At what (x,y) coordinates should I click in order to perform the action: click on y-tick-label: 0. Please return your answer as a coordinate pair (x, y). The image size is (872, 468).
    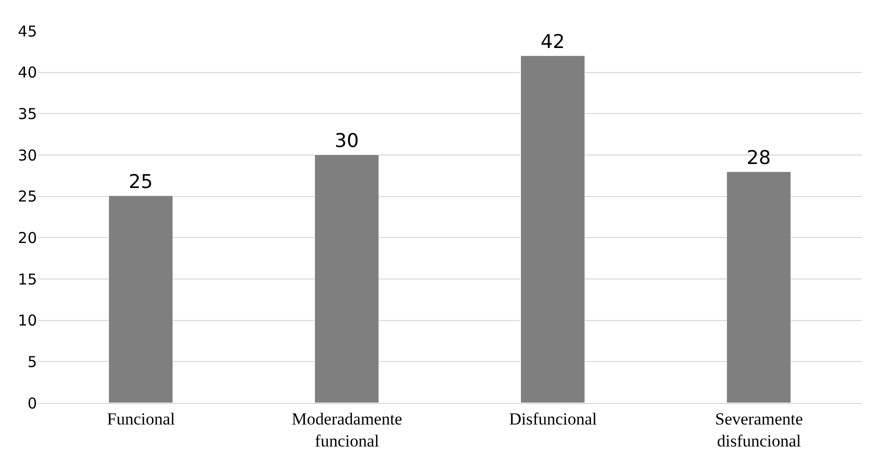
    Looking at the image, I should click on (32, 403).